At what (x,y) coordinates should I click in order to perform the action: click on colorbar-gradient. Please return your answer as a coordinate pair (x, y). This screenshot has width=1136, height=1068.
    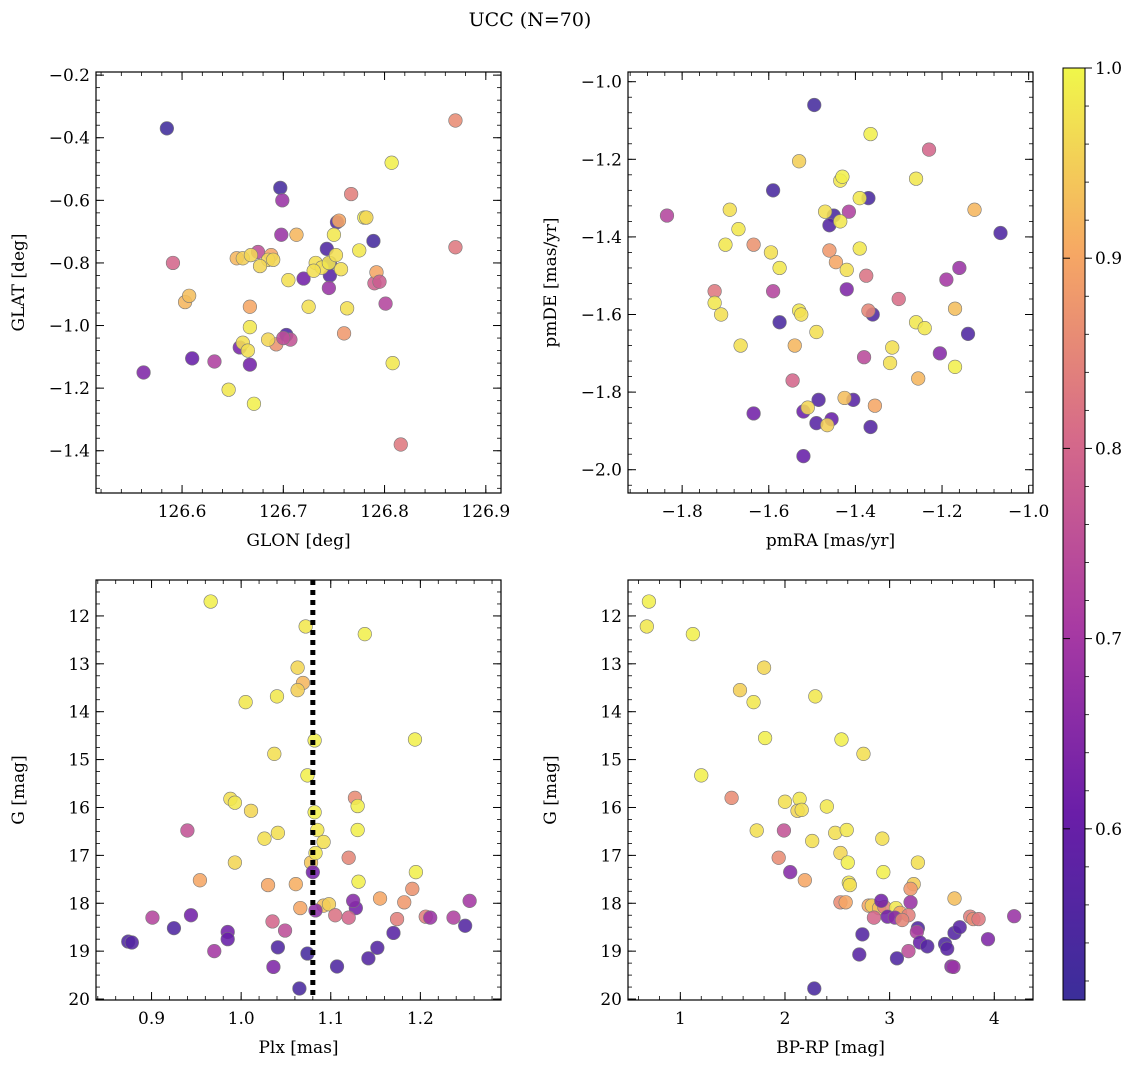
    Looking at the image, I should click on (1074, 534).